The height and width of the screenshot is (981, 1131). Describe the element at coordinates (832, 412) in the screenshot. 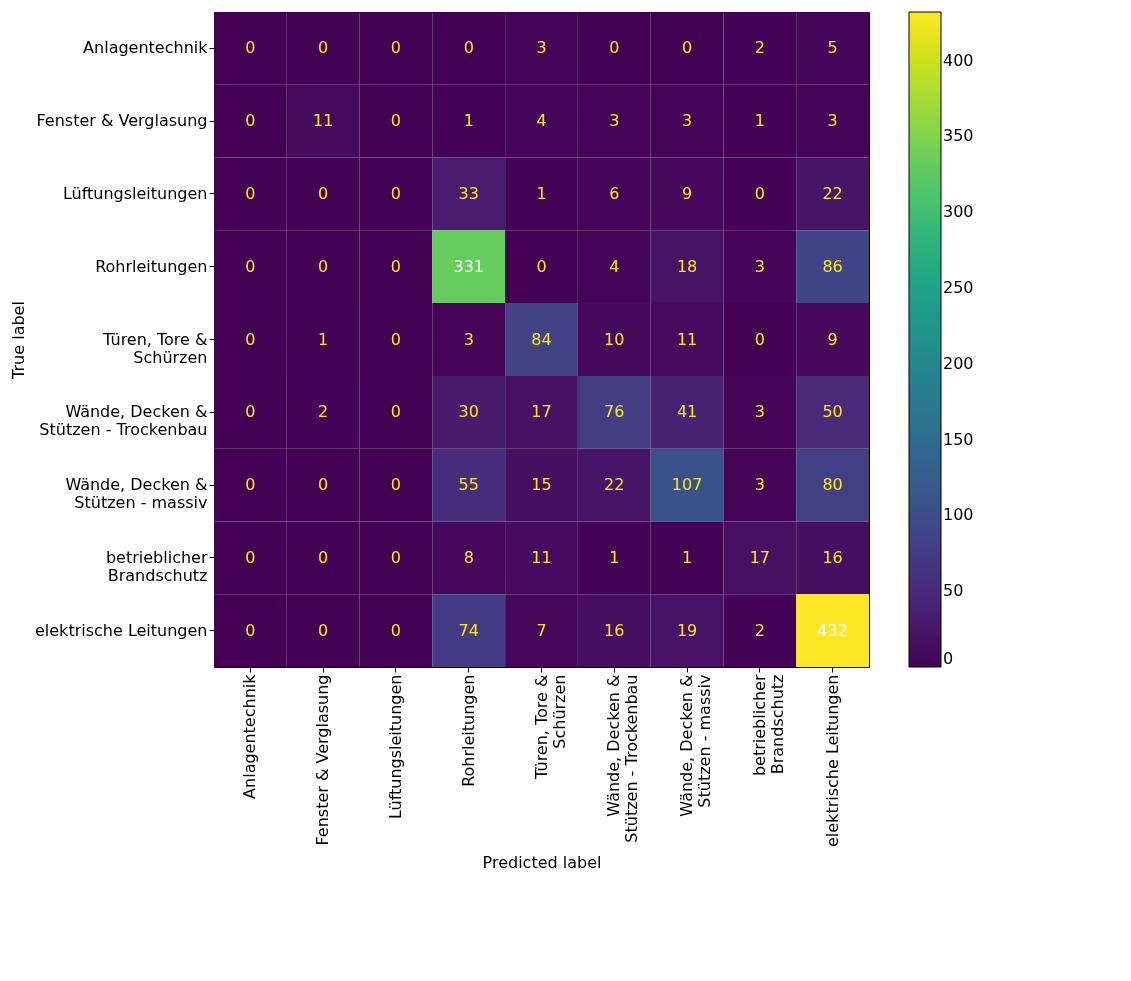

I see `data-label: 50` at that location.